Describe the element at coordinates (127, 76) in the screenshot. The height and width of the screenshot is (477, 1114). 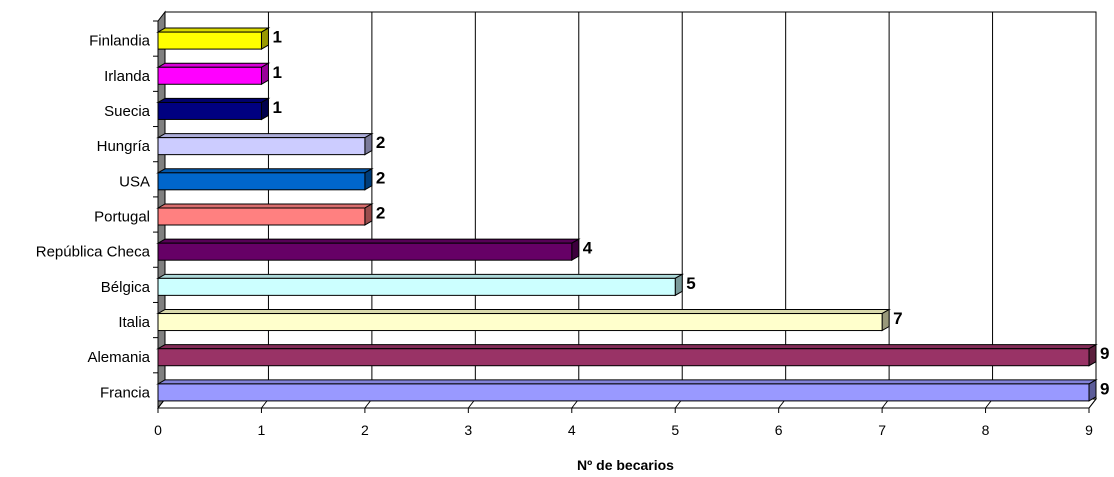
I see `category-label: Irlanda` at that location.